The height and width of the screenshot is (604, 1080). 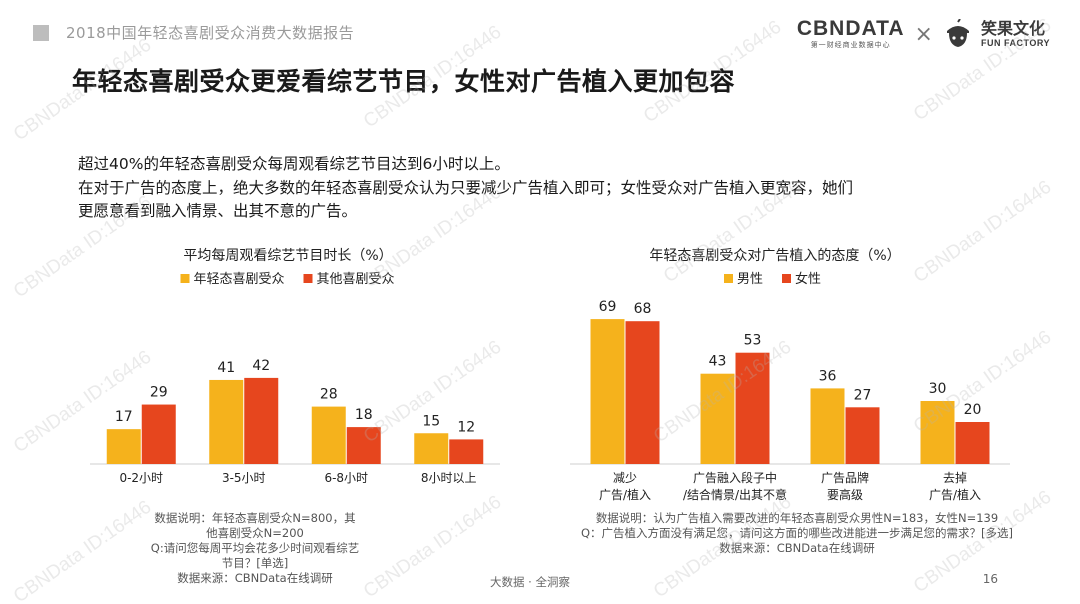 What do you see at coordinates (850, 45) in the screenshot?
I see `cbndata-logo-subtitle: 第一财经商业数据中心` at bounding box center [850, 45].